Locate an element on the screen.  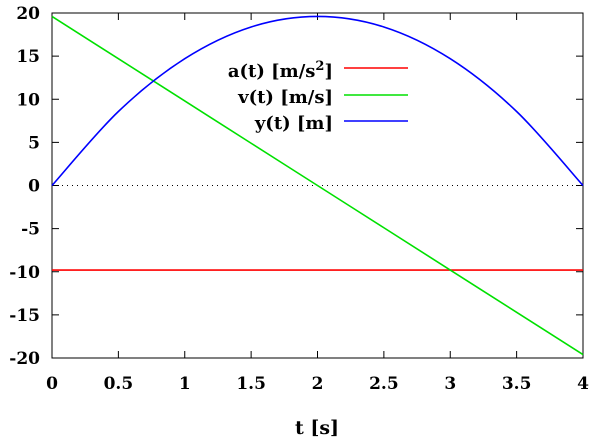
legend-label-acceleration: a(t) [m/s2] is located at coordinates (280, 70).